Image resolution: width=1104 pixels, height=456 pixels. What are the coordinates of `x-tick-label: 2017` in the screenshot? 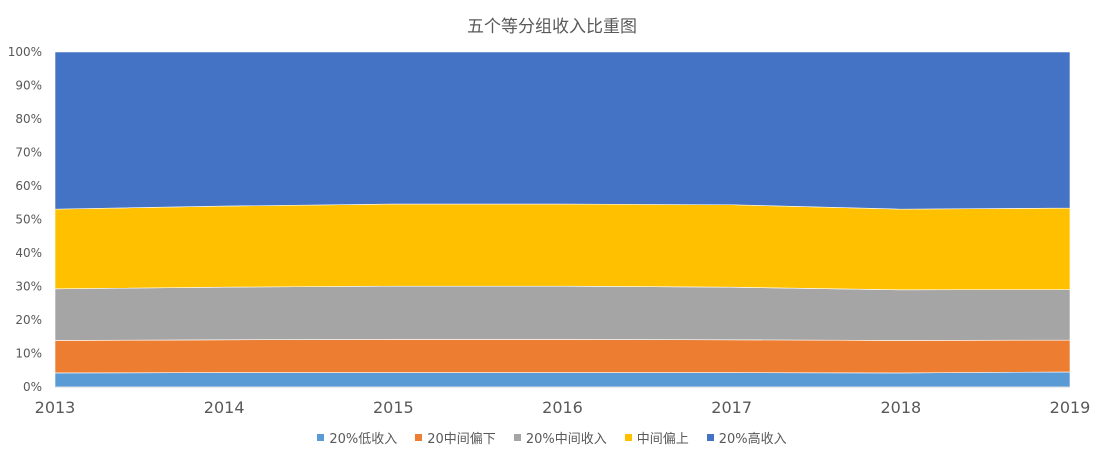 It's located at (731, 407).